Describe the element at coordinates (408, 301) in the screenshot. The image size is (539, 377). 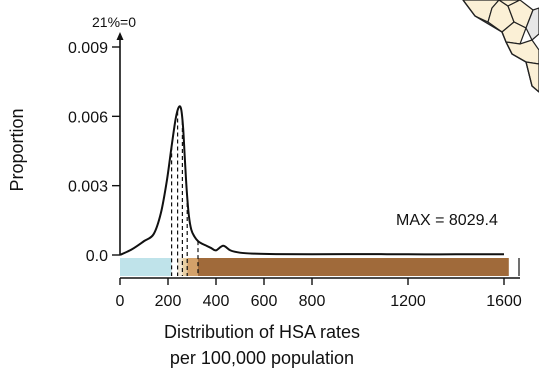
I see `x-tick-label-5: 1200` at that location.